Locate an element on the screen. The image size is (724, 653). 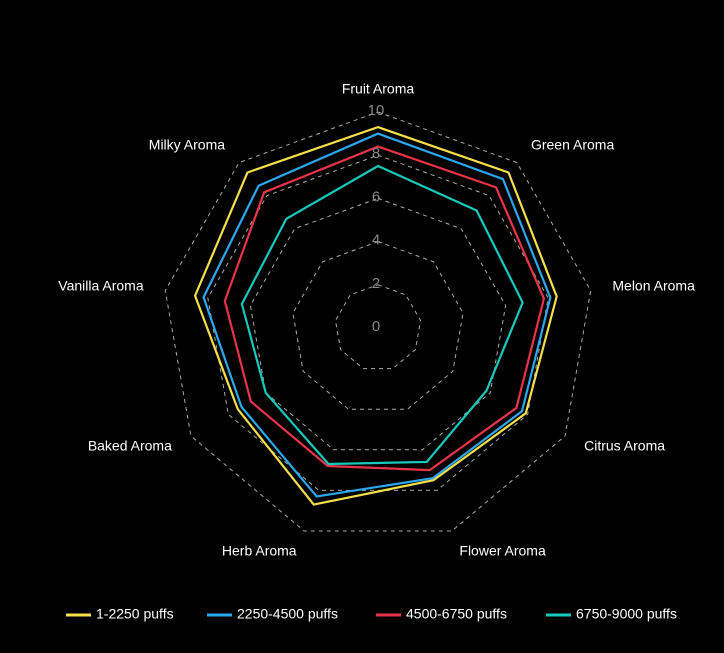
legend-label: 4500-6750 puffs is located at coordinates (456, 614).